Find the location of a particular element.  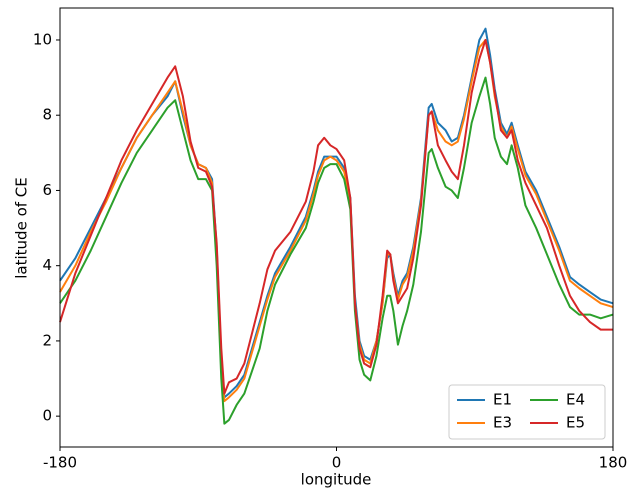

x-tick-label: -180 is located at coordinates (60, 463).